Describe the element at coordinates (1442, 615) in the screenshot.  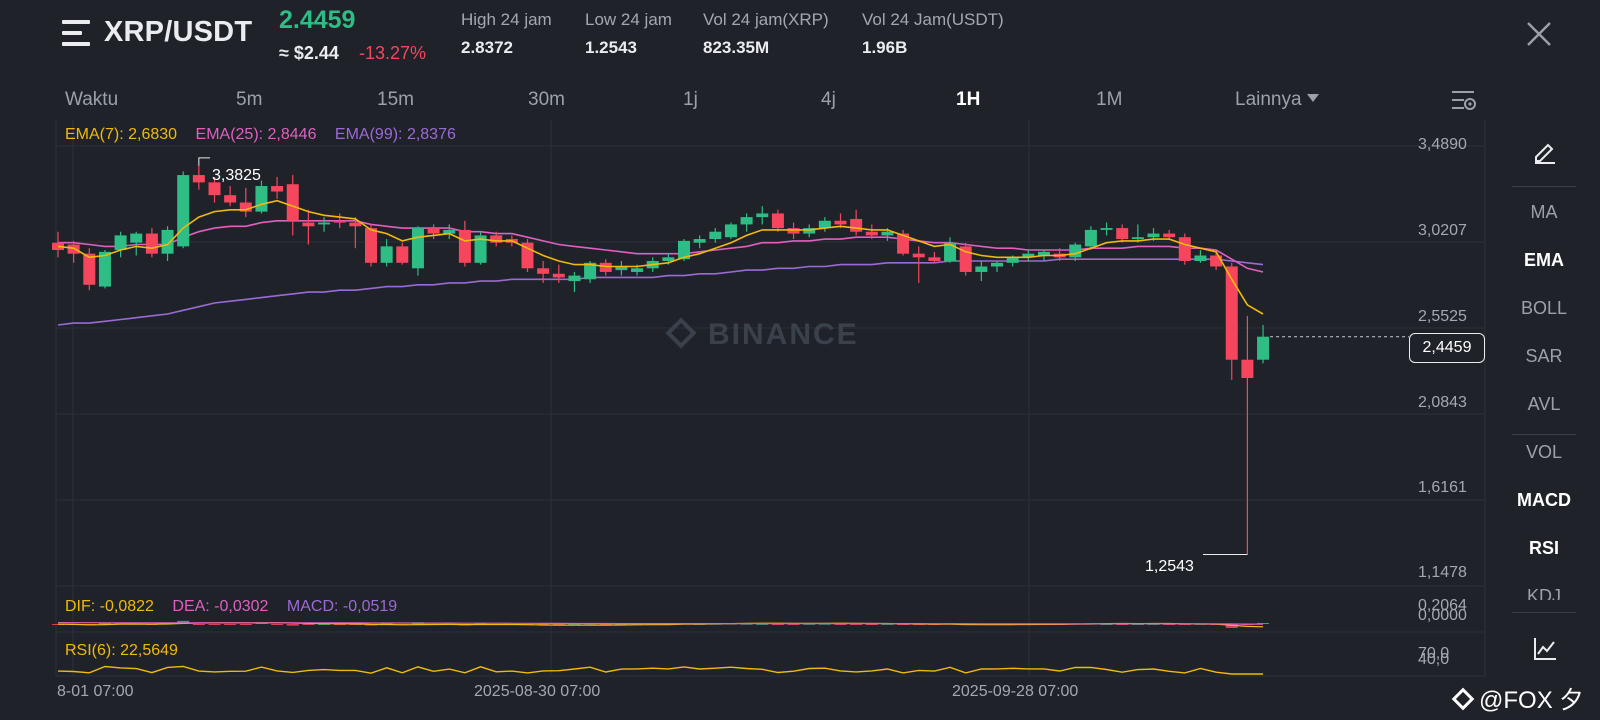
I see `macd-axis-label: 0,0000` at that location.